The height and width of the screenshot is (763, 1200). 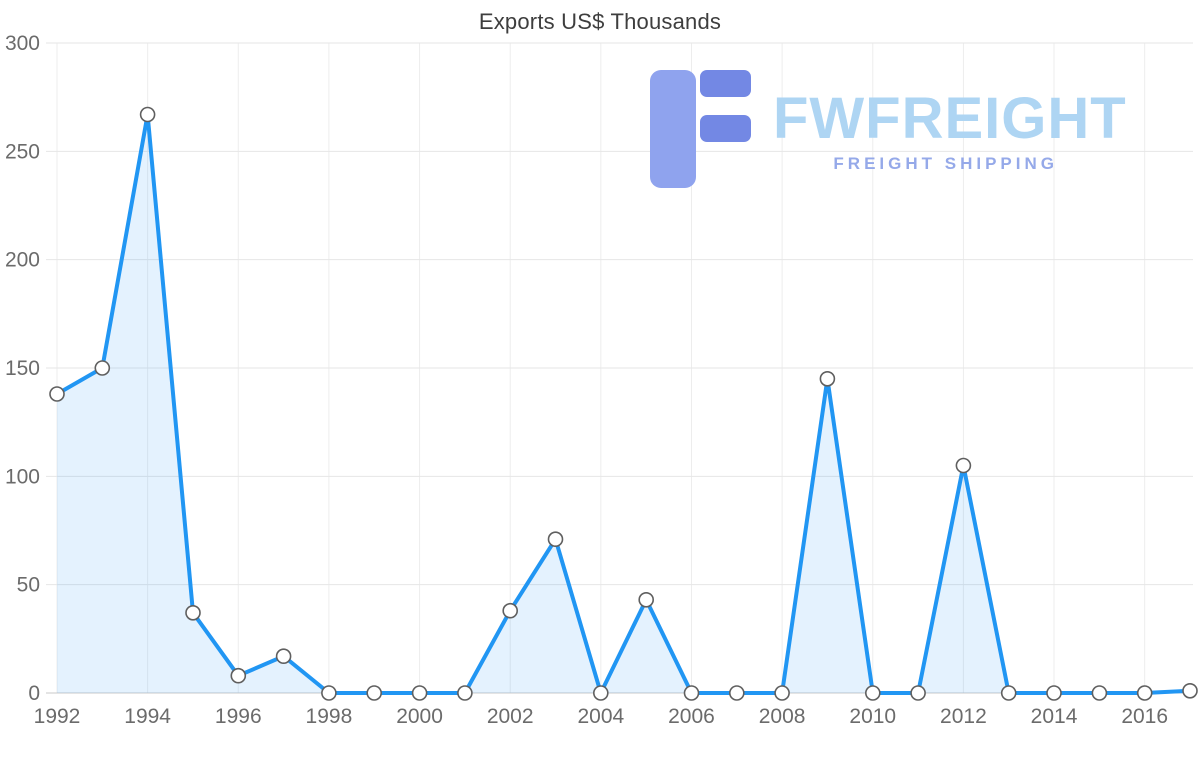 What do you see at coordinates (918, 693) in the screenshot?
I see `data-point-2011` at bounding box center [918, 693].